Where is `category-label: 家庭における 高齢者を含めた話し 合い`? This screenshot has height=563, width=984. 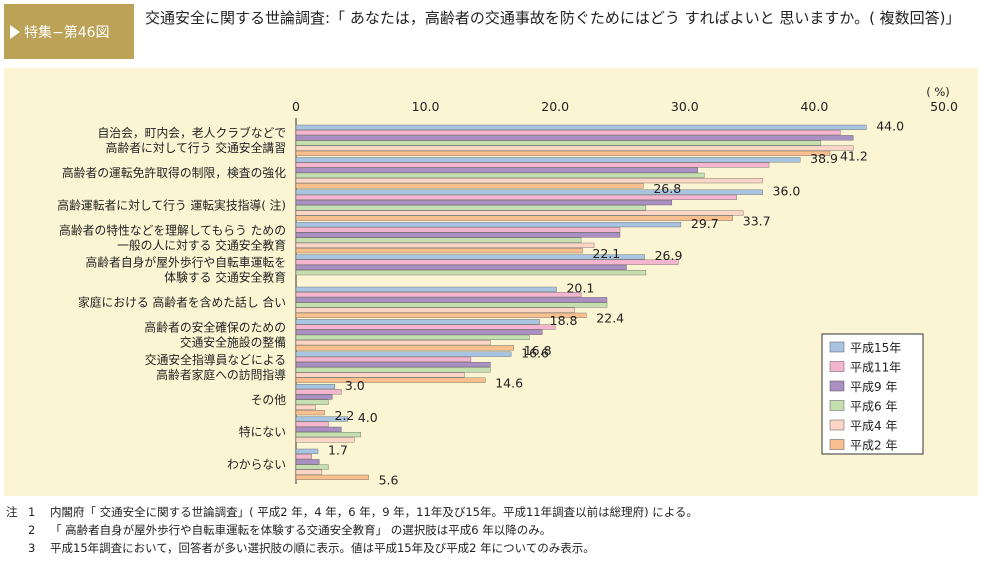 category-label: 家庭における 高齢者を含めた話し 合い is located at coordinates (182, 303).